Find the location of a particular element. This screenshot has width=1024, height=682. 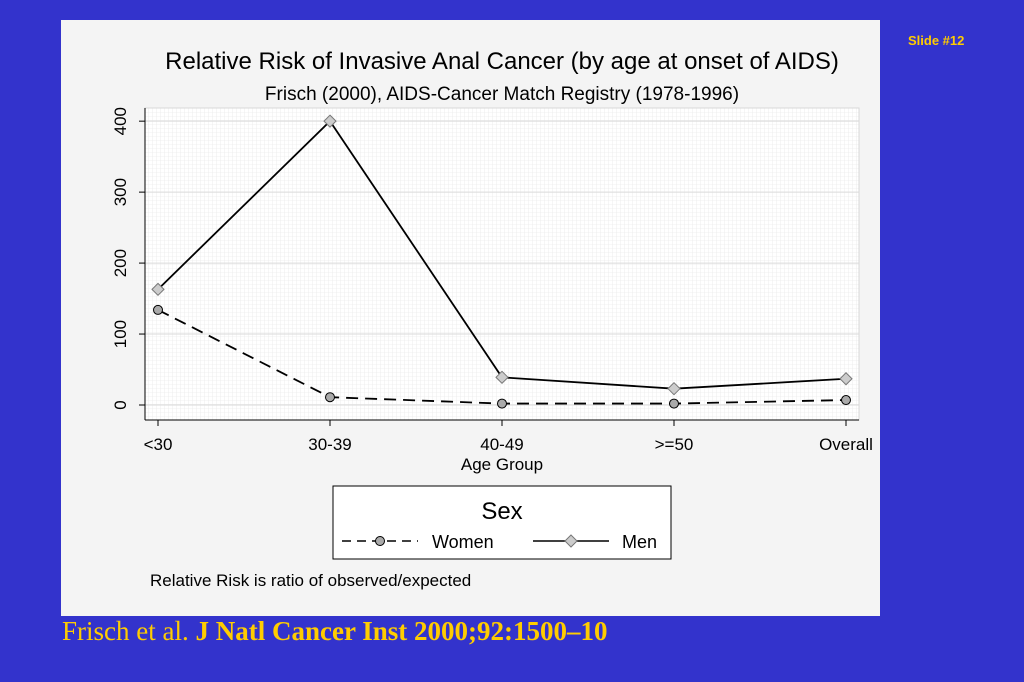

y-tick-label: 0 is located at coordinates (120, 404).